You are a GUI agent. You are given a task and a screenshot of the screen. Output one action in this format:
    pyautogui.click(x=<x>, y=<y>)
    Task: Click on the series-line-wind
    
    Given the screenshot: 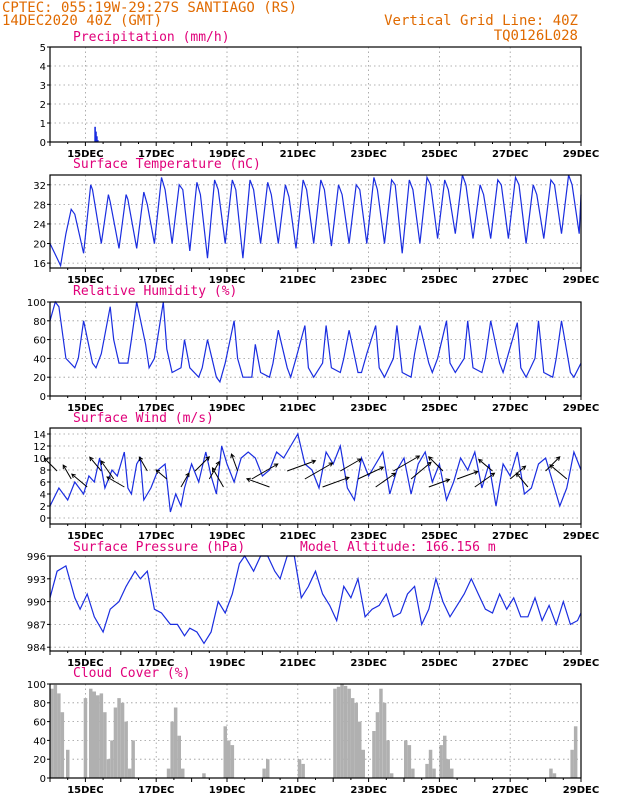 What is the action you would take?
    pyautogui.click(x=315, y=472)
    